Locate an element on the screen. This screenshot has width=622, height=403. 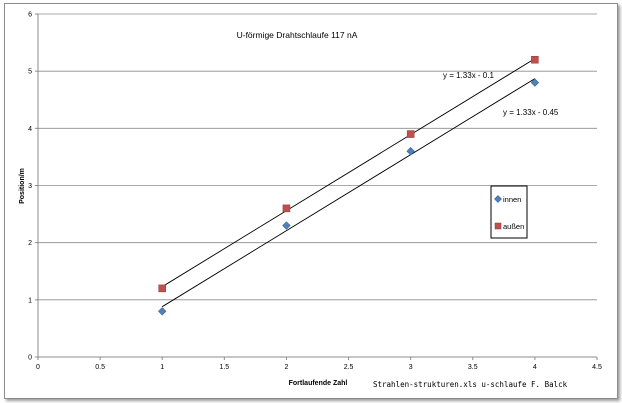
legend-label-innen: innen is located at coordinates (512, 199).